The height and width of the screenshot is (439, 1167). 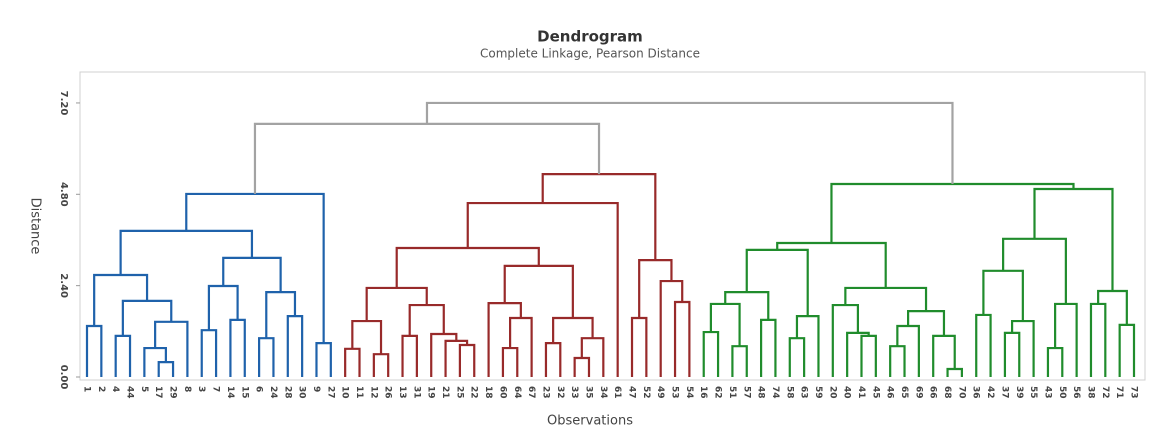 What do you see at coordinates (1062, 392) in the screenshot?
I see `leaf-label: 50` at bounding box center [1062, 392].